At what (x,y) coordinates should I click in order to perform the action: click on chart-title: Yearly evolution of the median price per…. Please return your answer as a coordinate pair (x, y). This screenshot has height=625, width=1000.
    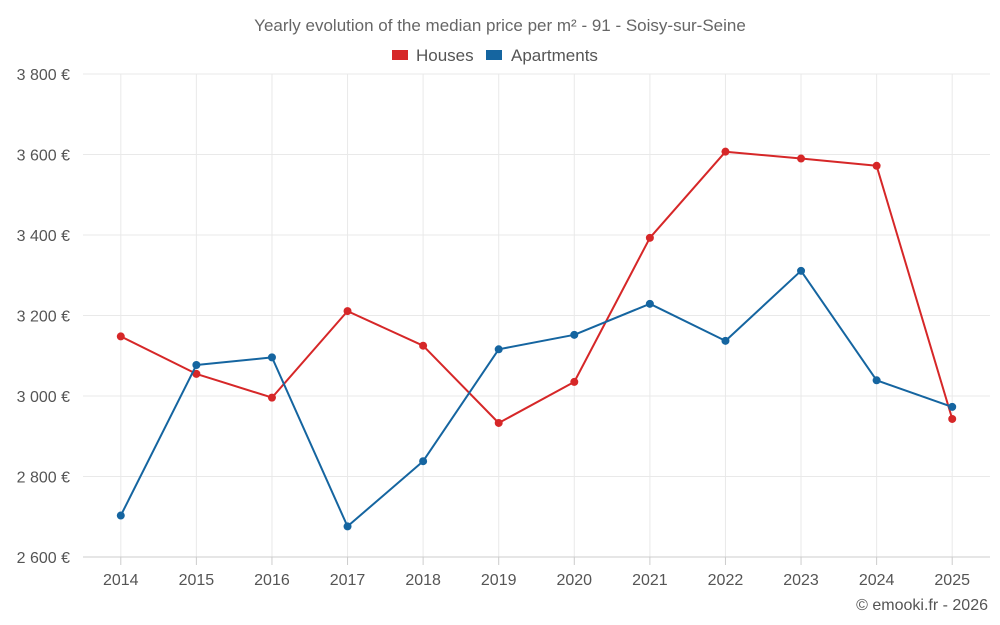
    Looking at the image, I should click on (500, 25).